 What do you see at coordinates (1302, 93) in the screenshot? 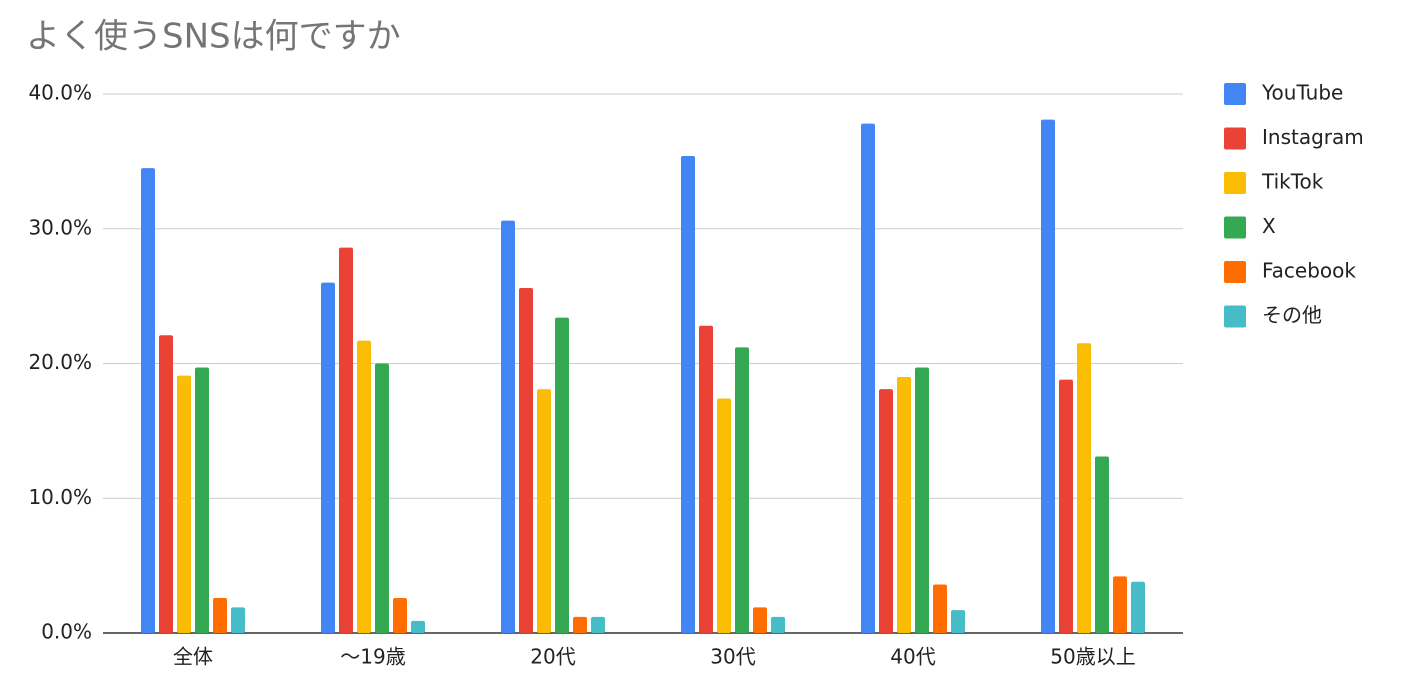
I see `legend-label: YouTube` at bounding box center [1302, 93].